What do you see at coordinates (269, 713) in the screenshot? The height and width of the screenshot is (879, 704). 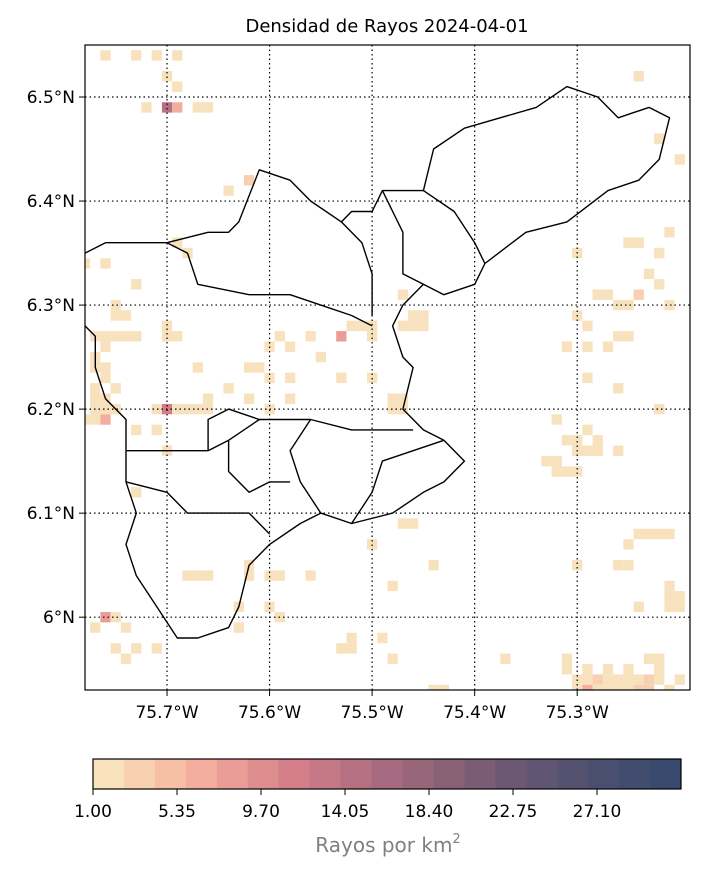 I see `x-tick-label: 75.6°W` at bounding box center [269, 713].